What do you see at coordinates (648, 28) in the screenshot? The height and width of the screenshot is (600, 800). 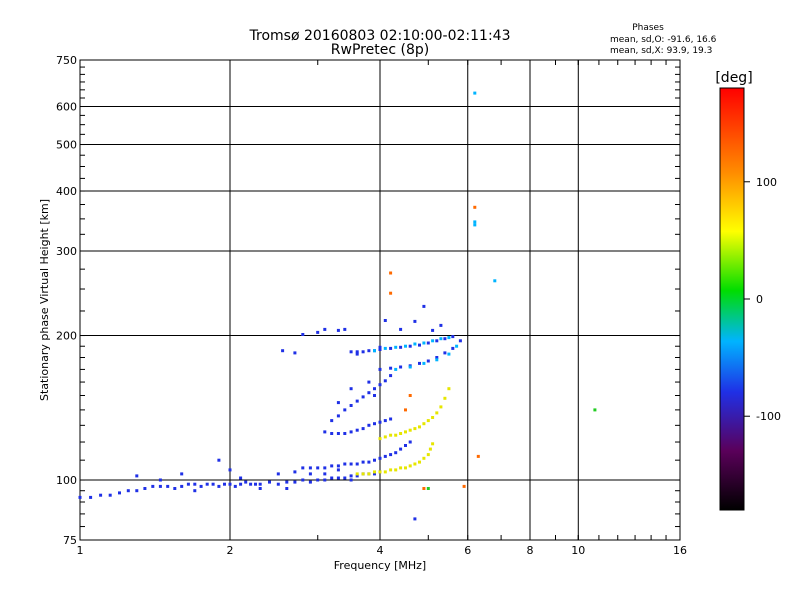 I see `phases-title: Phases` at bounding box center [648, 28].